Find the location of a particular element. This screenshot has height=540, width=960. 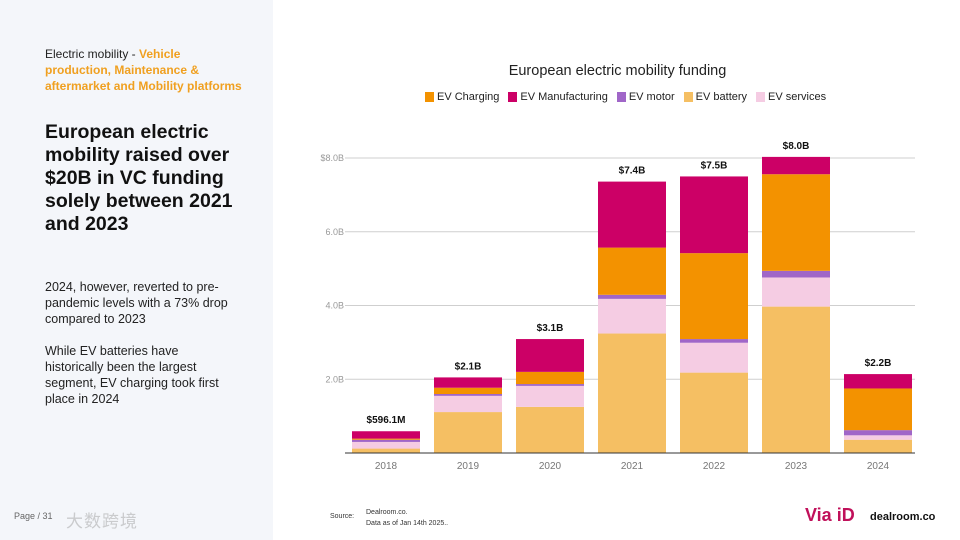

legend-label: EV services is located at coordinates (797, 97).